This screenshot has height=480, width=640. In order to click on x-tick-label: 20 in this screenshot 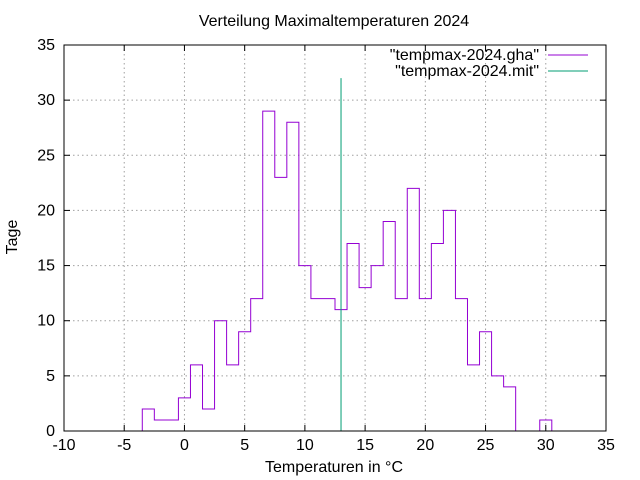, I will do `click(425, 445)`.